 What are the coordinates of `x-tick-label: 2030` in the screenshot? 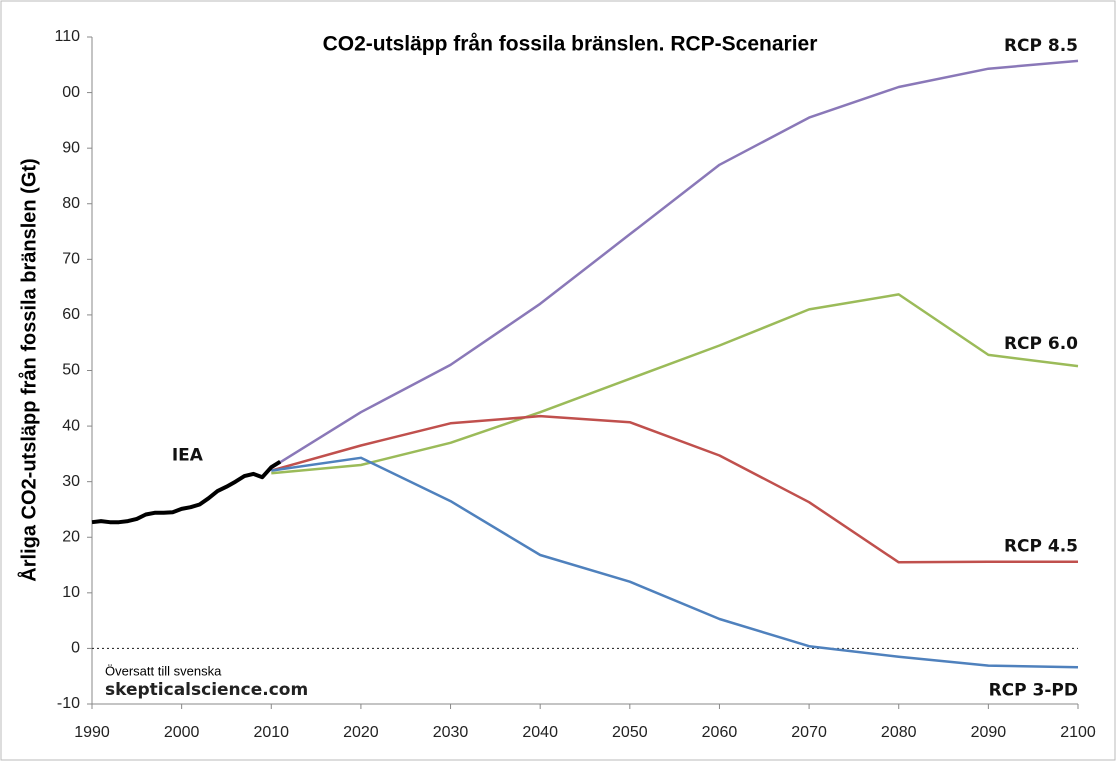 It's located at (451, 732).